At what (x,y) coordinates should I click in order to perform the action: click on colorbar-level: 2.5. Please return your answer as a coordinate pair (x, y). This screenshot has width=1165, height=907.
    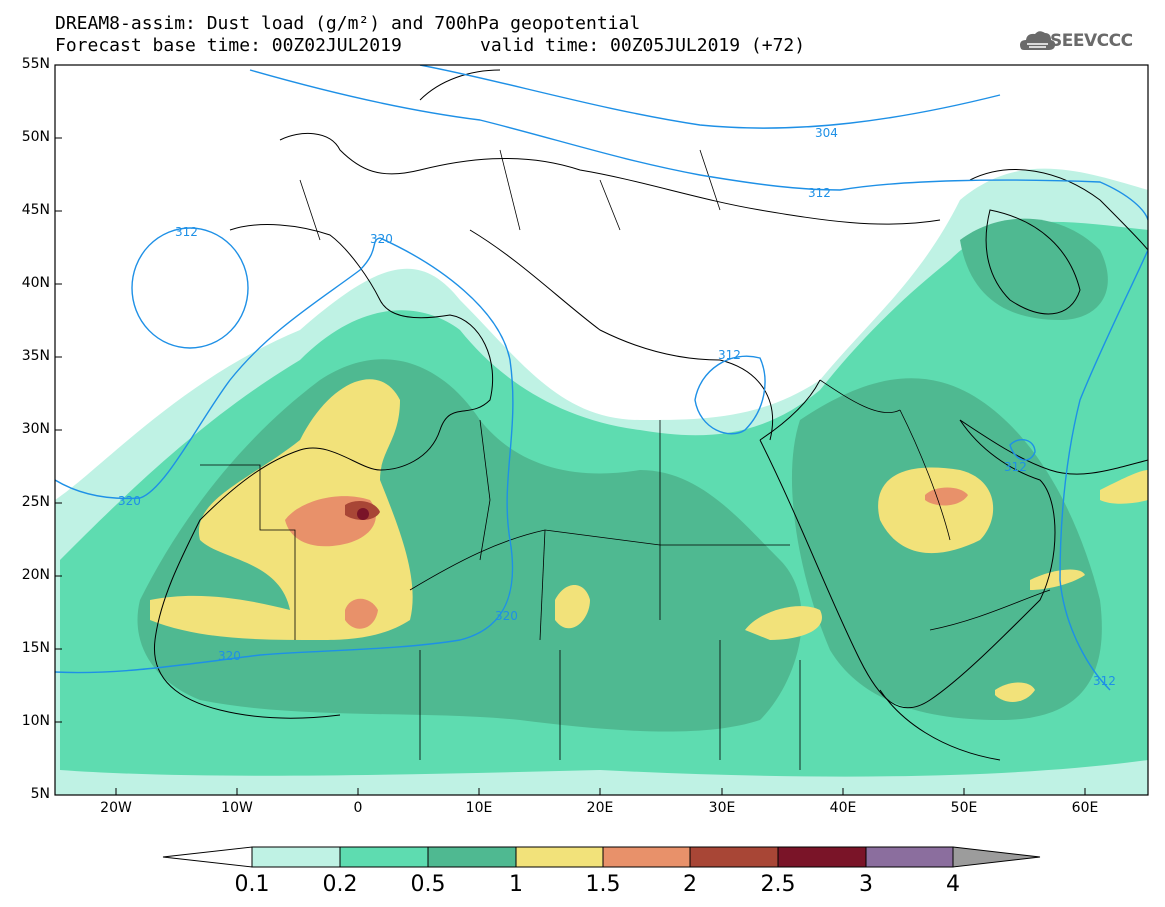
    Looking at the image, I should click on (778, 884).